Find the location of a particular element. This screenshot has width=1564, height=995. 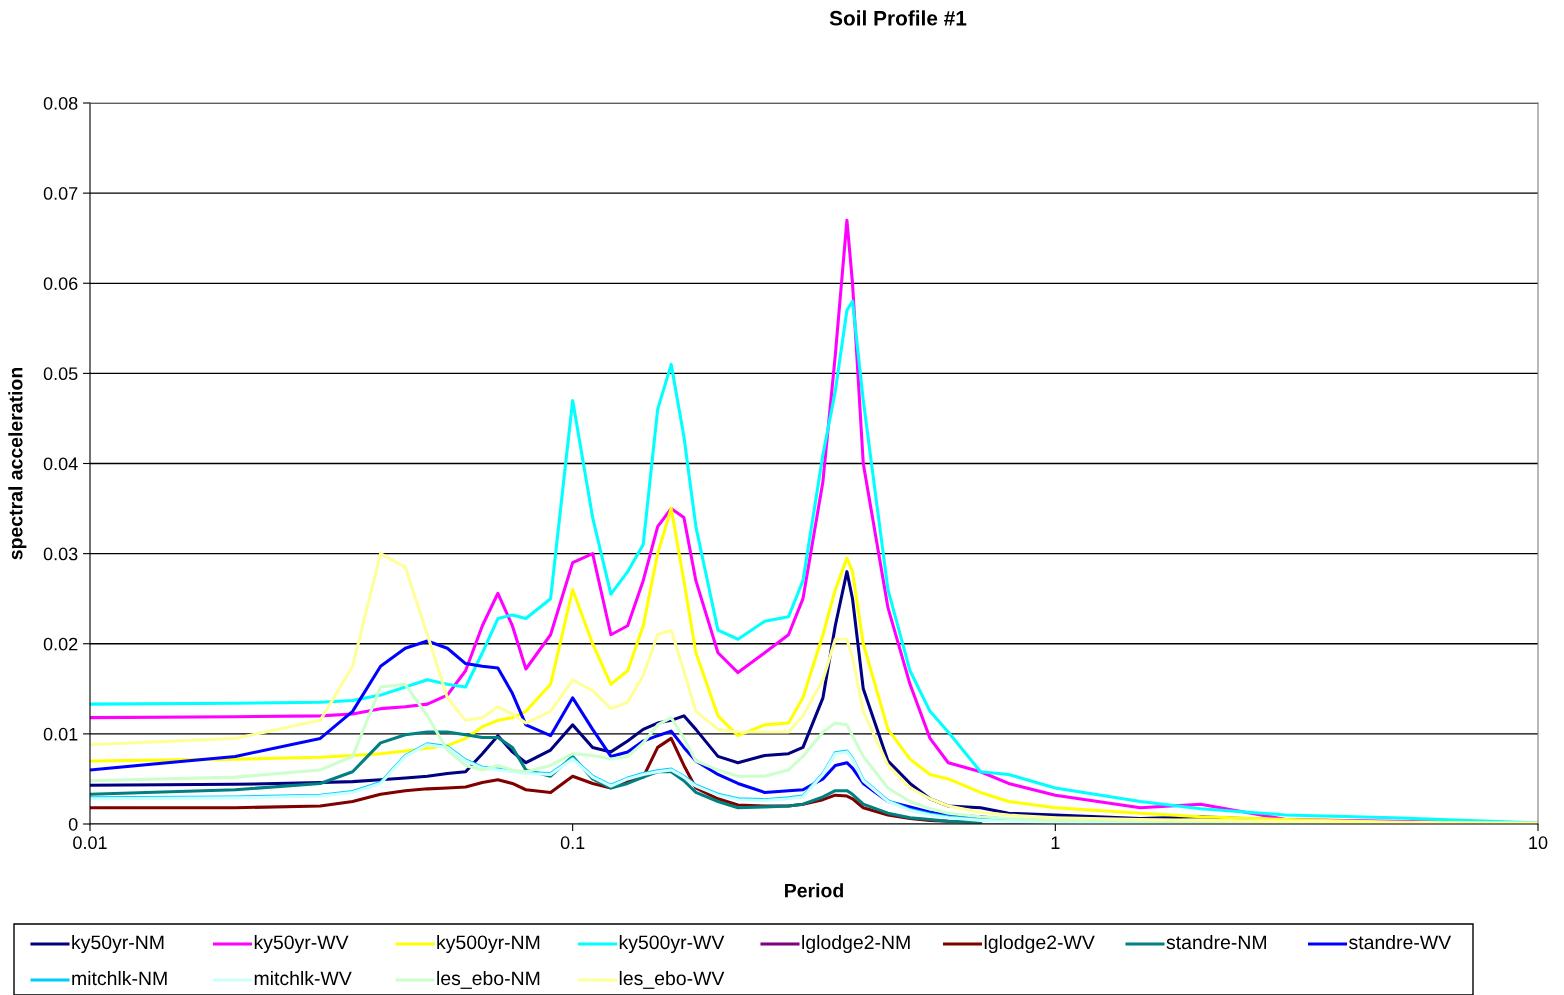

legend-label: ky50yr-WV is located at coordinates (301, 944).